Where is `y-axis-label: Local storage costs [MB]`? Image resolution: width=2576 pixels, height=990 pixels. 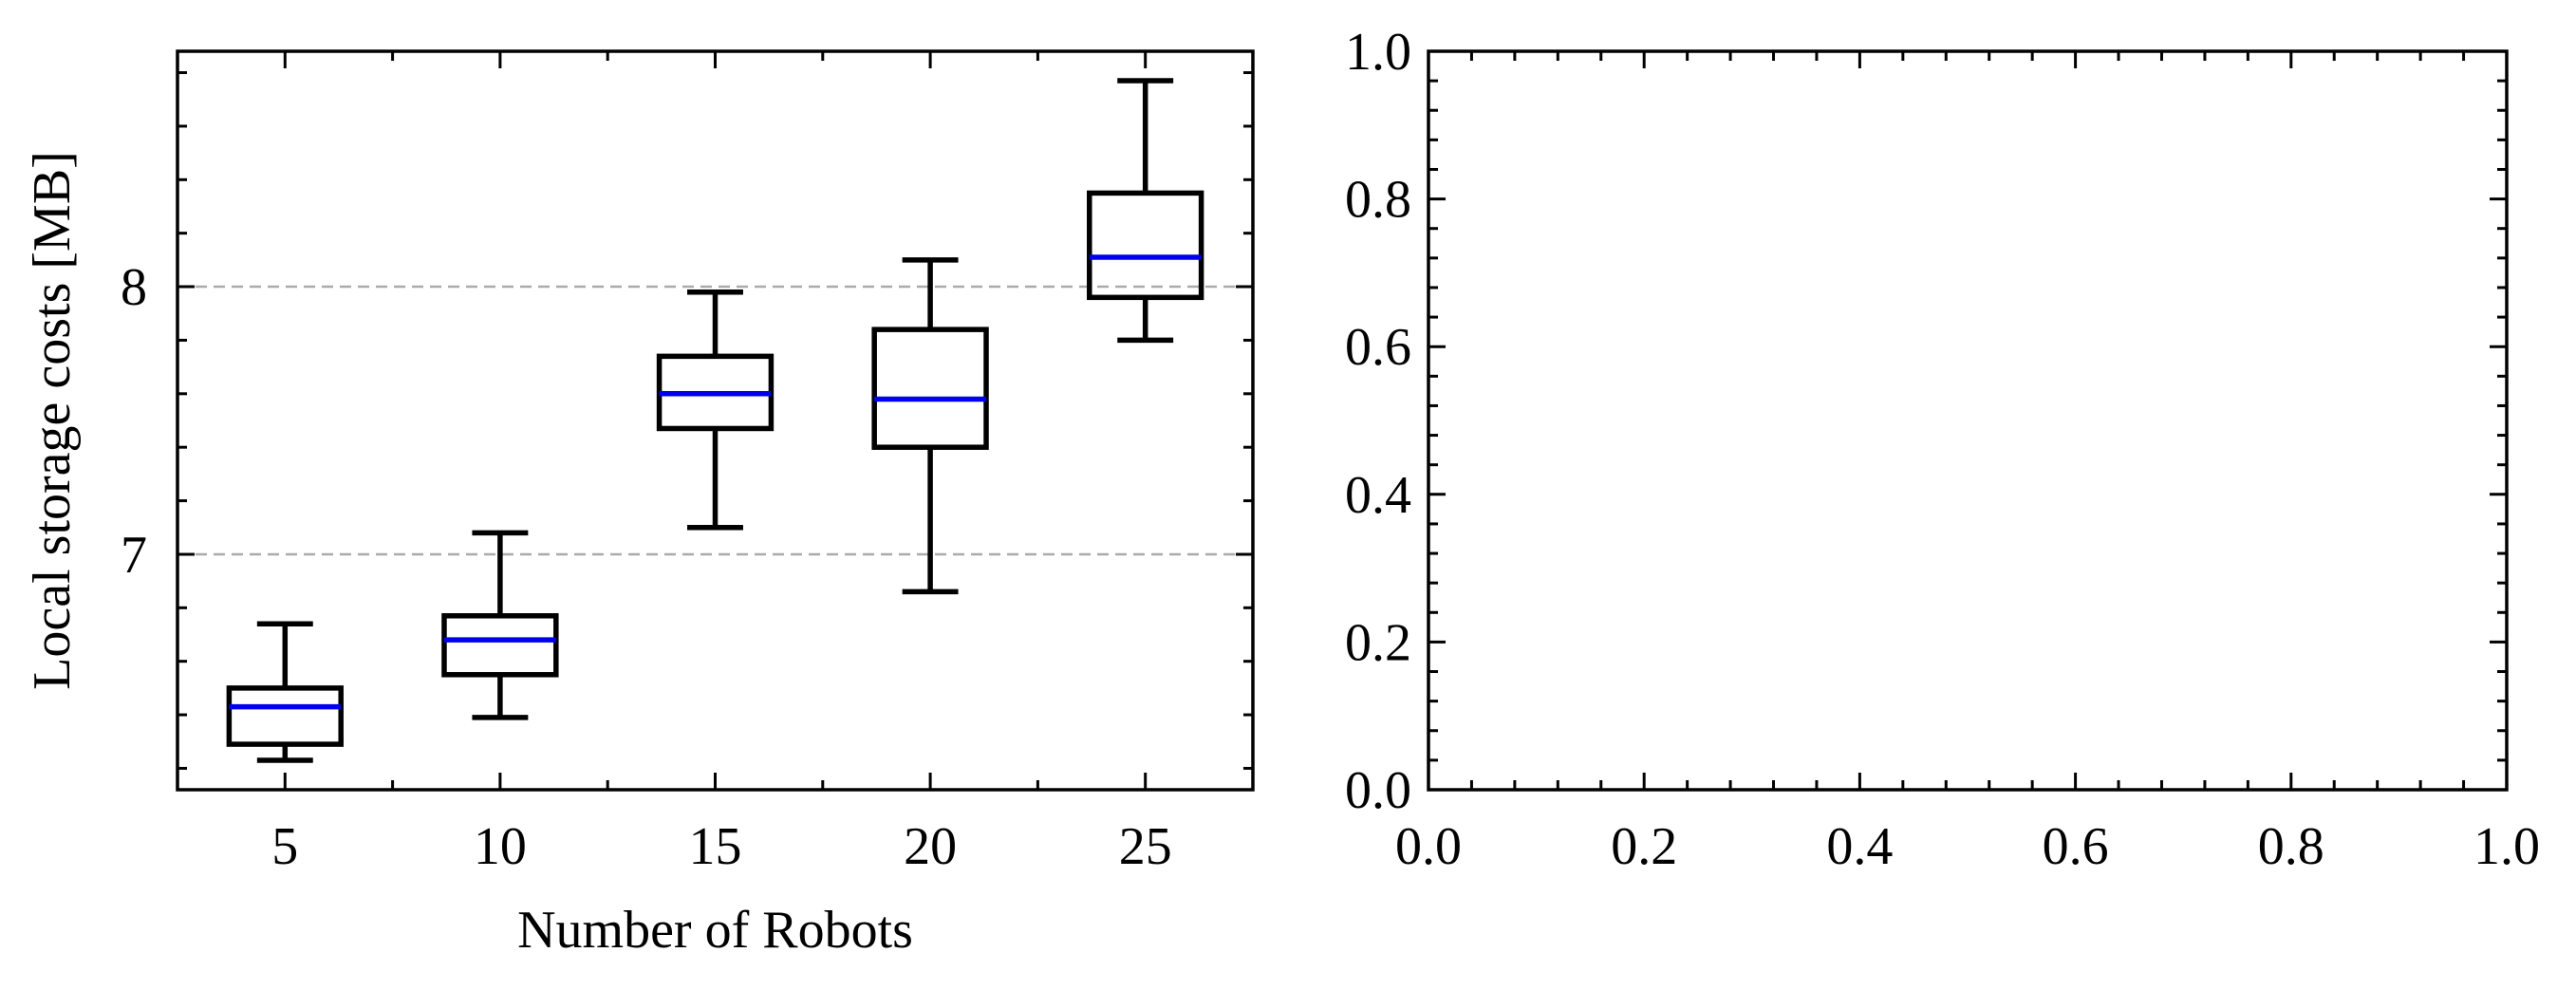
y-axis-label: Local storage costs [MB] is located at coordinates (52, 421).